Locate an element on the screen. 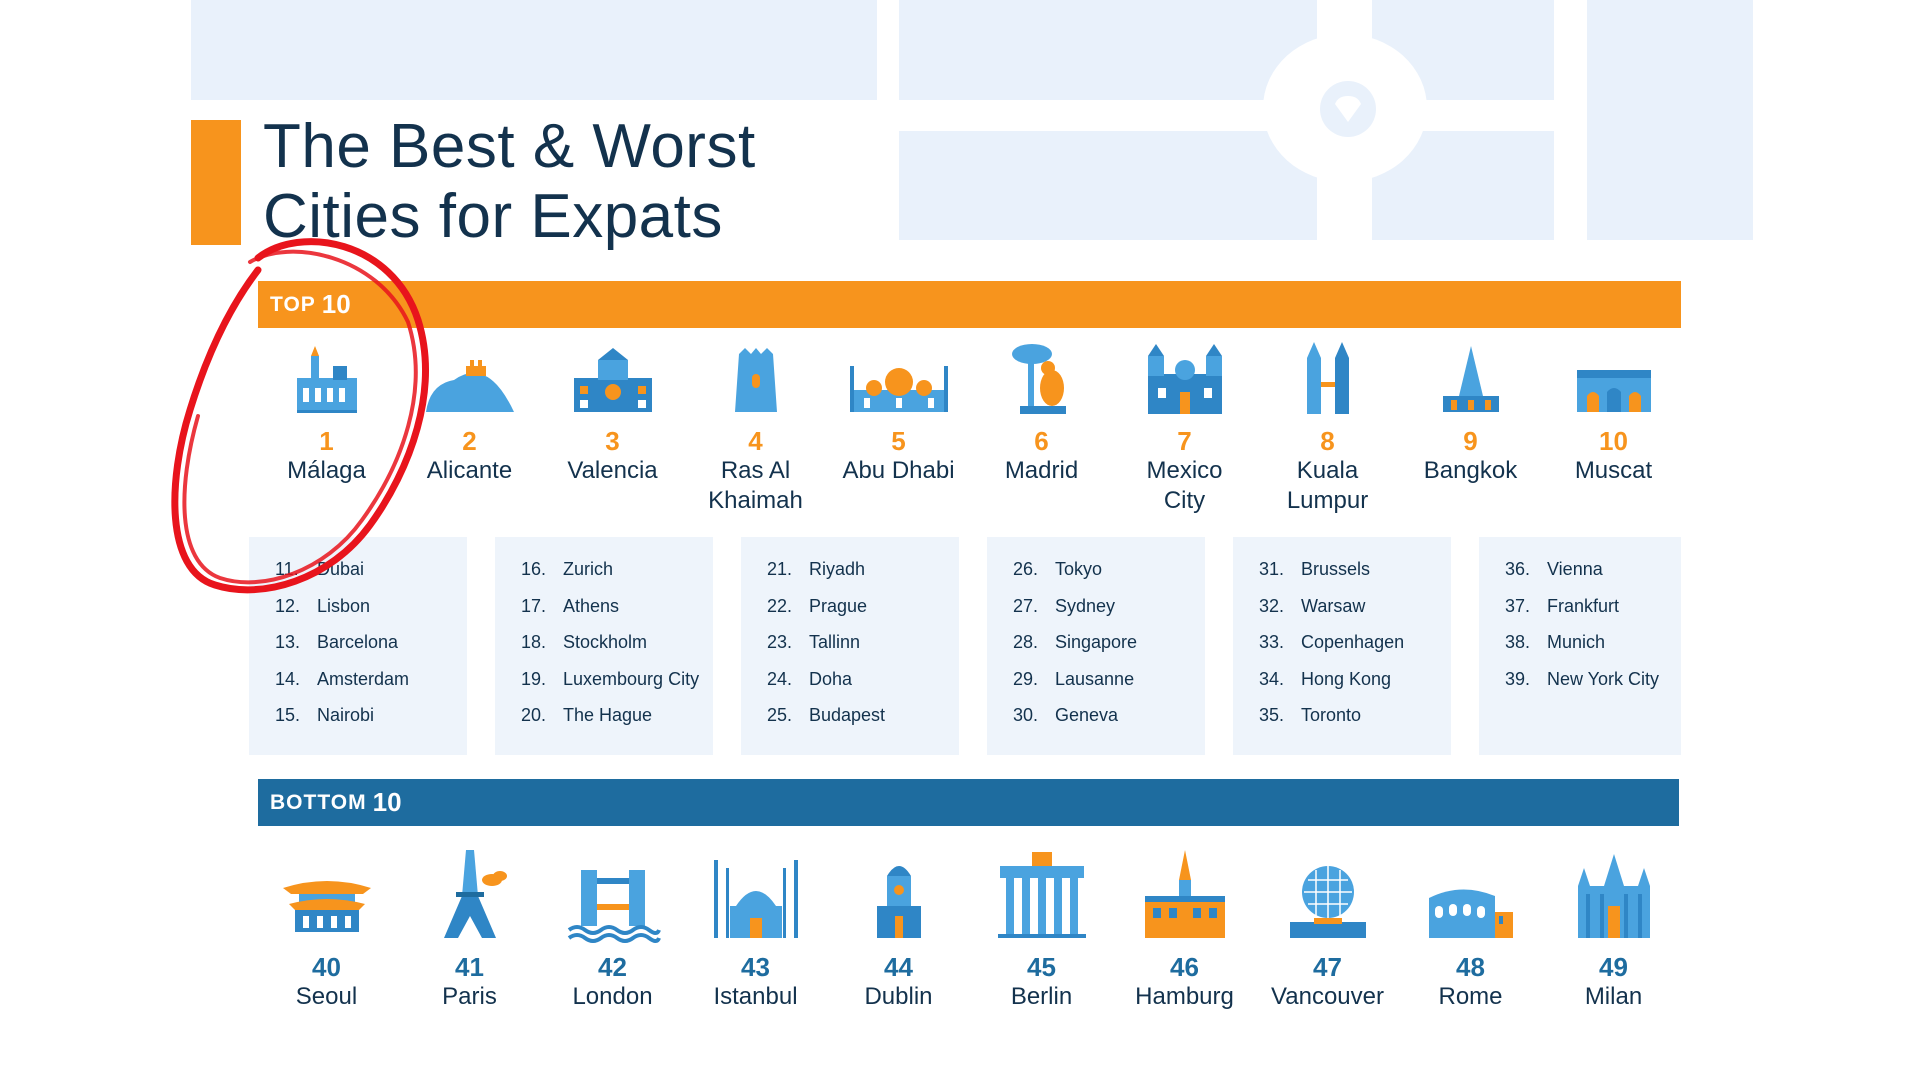  city-rank: 7 is located at coordinates (1184, 441).